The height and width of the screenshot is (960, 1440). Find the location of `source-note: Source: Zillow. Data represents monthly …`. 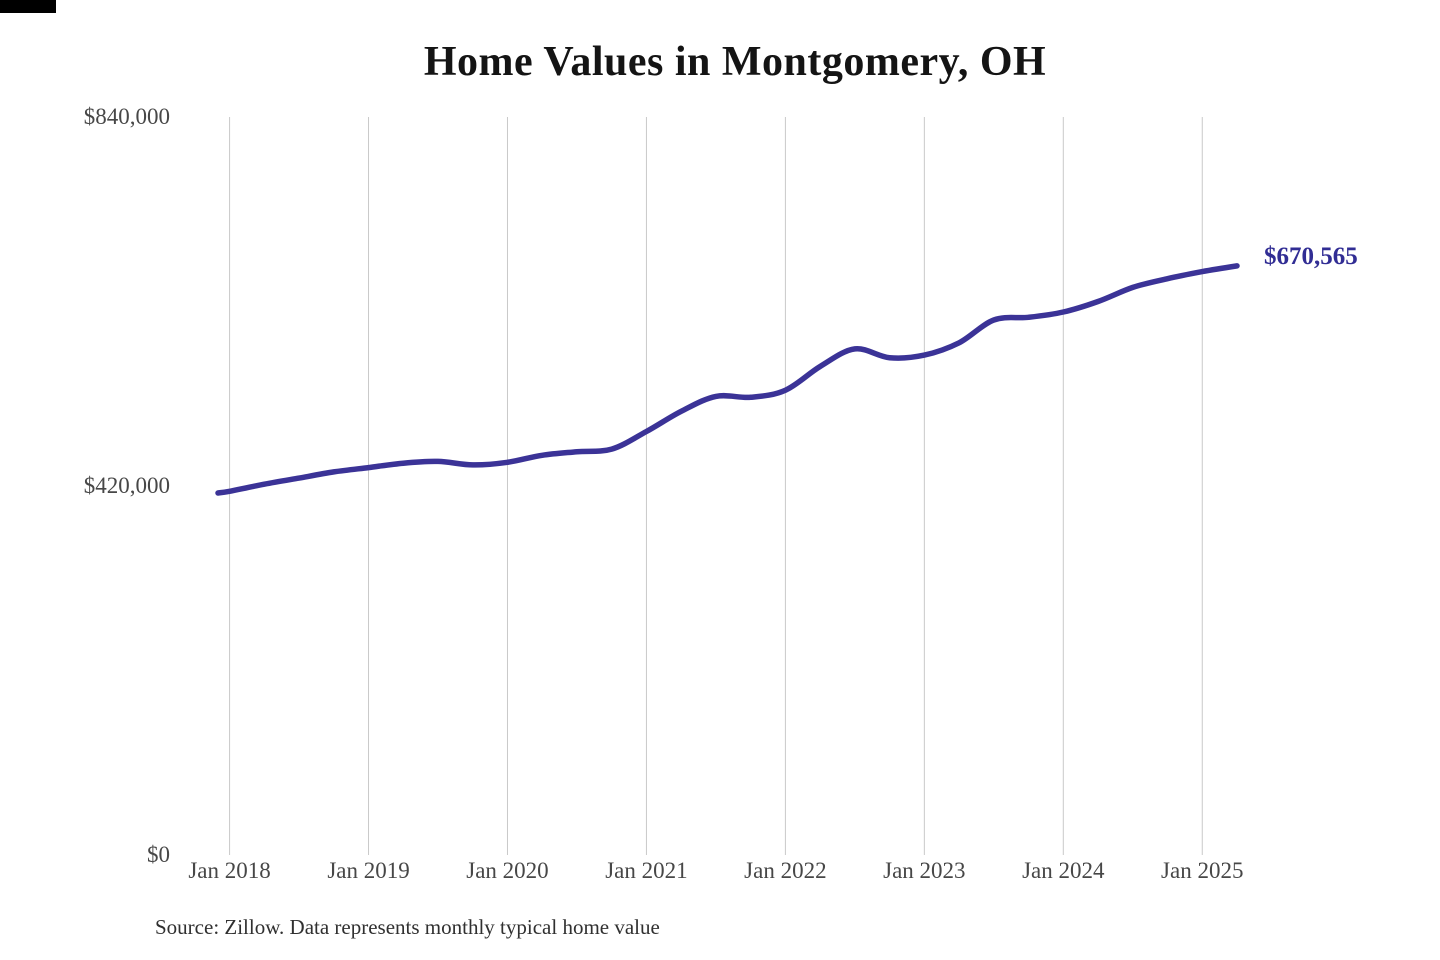

source-note: Source: Zillow. Data represents monthly … is located at coordinates (407, 927).